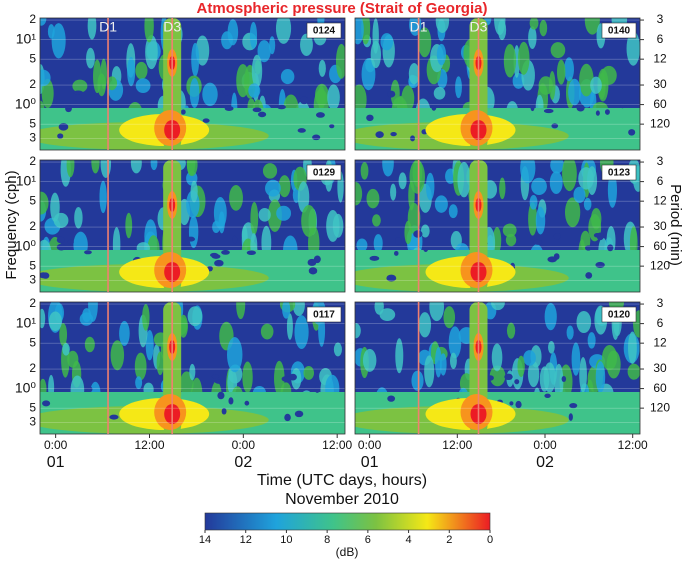 The image size is (685, 561). Describe the element at coordinates (449, 540) in the screenshot. I see `colorbar-tick-label: 2` at that location.